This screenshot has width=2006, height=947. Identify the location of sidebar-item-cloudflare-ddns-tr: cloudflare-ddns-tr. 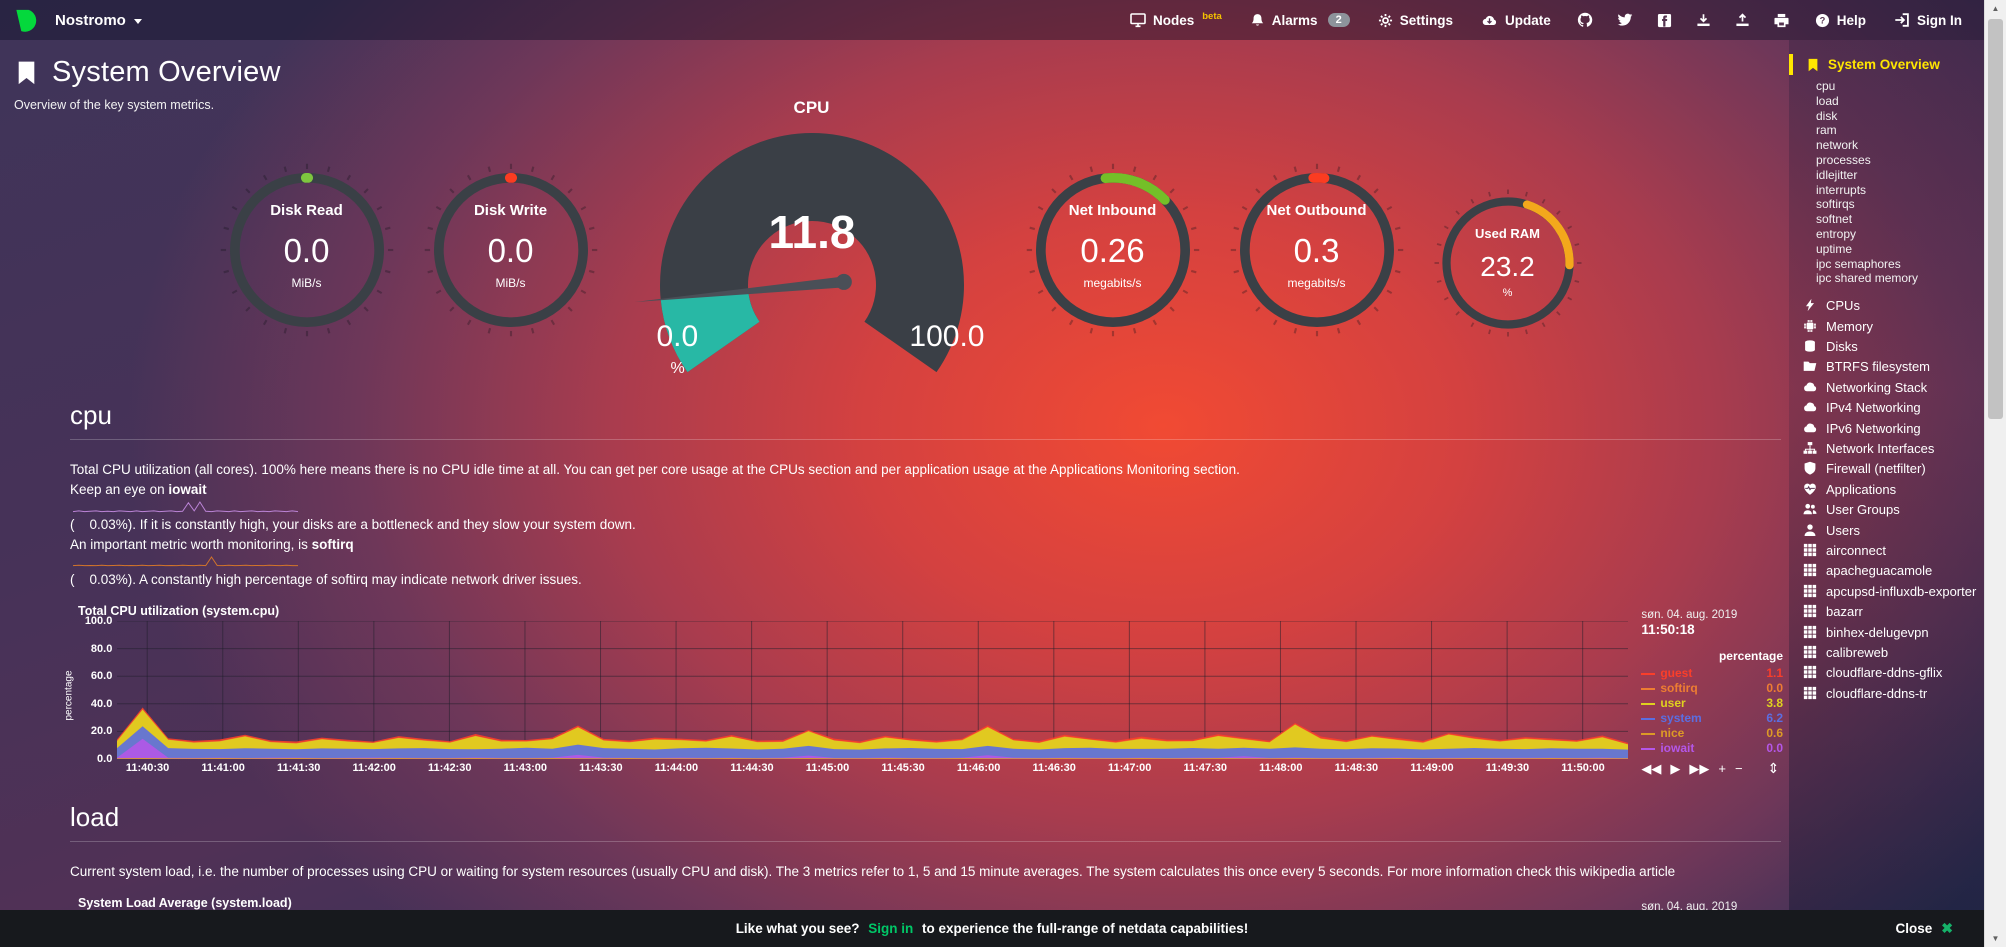
(1886, 694).